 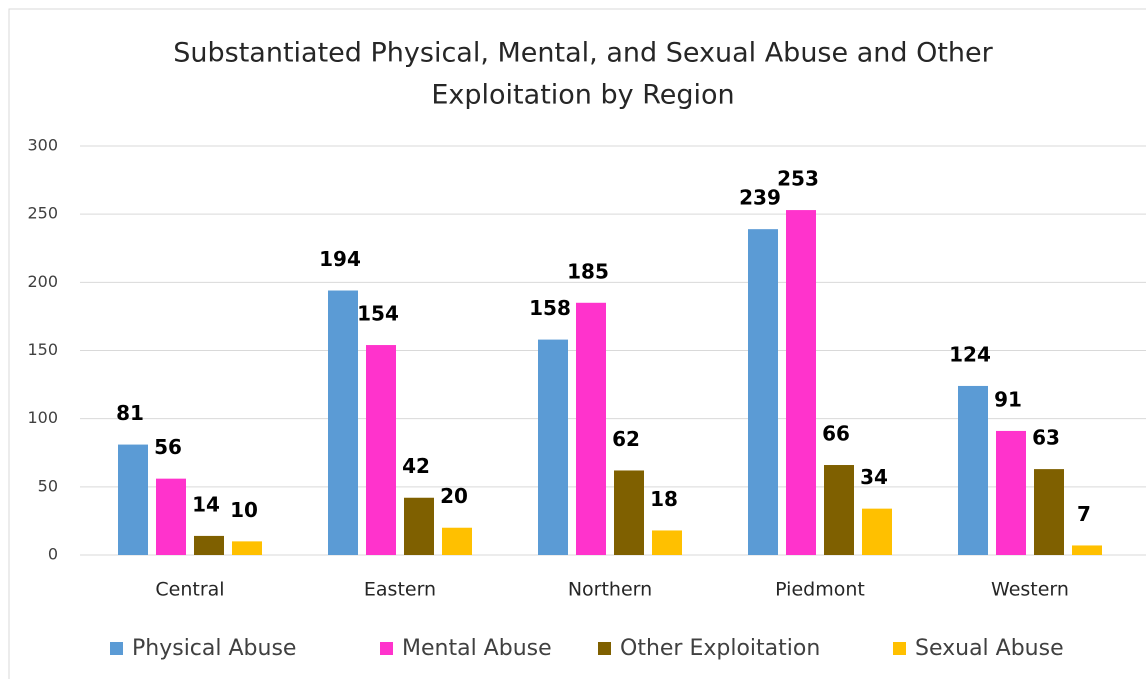 I want to click on legend-label: Sexual Abuse, so click(x=989, y=648).